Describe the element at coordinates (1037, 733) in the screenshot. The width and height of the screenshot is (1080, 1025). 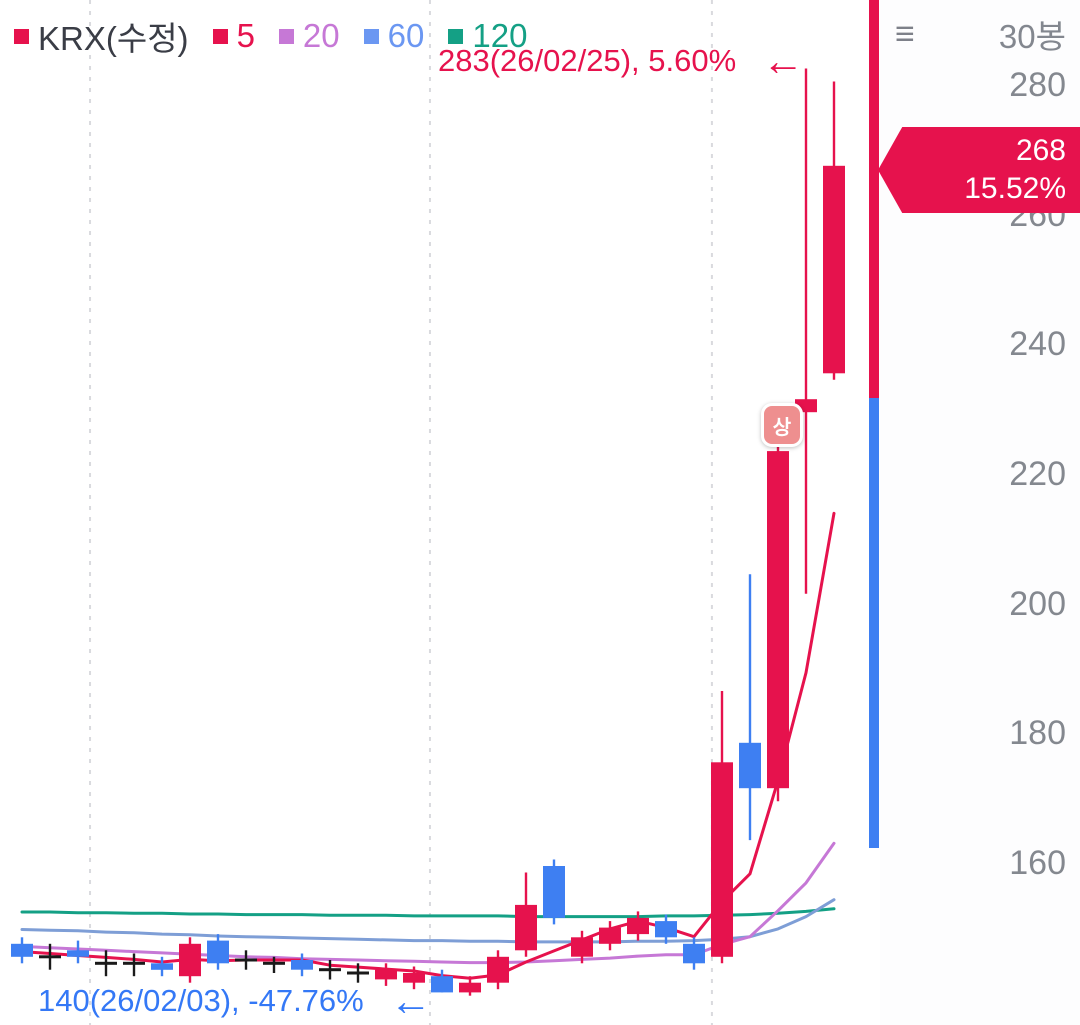
I see `axis-tick-label: 180` at that location.